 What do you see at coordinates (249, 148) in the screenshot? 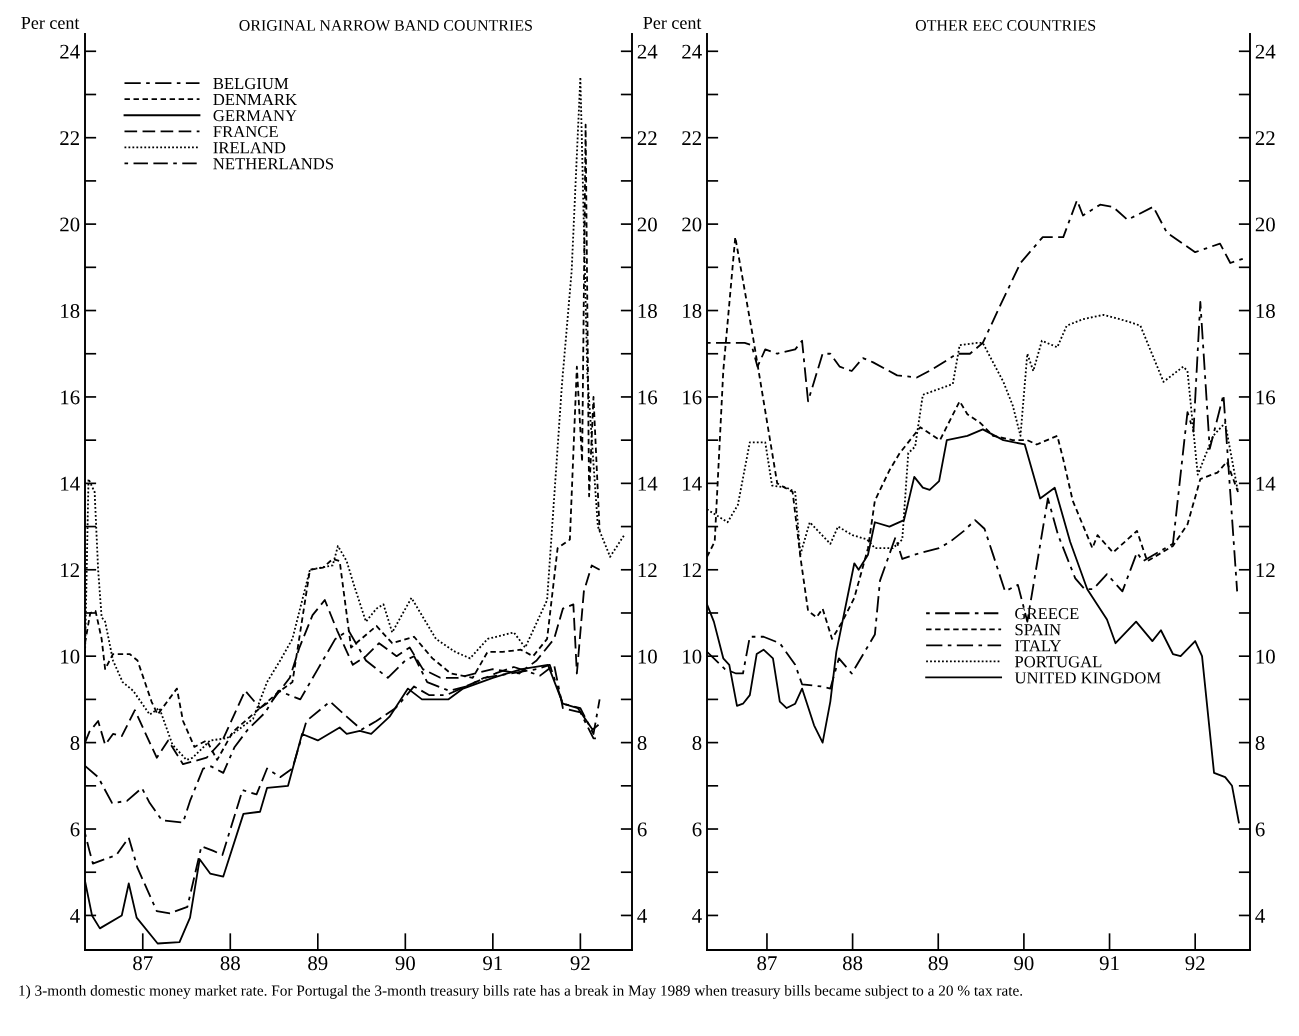
I see `legend-label: IRELAND` at bounding box center [249, 148].